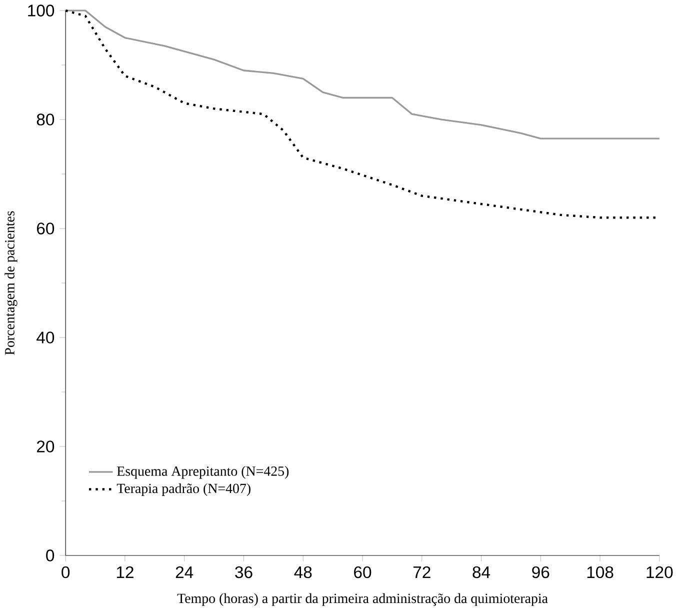 The height and width of the screenshot is (611, 678). Describe the element at coordinates (203, 472) in the screenshot. I see `legend-label: Esquema Aprepitanto (N=425)` at that location.